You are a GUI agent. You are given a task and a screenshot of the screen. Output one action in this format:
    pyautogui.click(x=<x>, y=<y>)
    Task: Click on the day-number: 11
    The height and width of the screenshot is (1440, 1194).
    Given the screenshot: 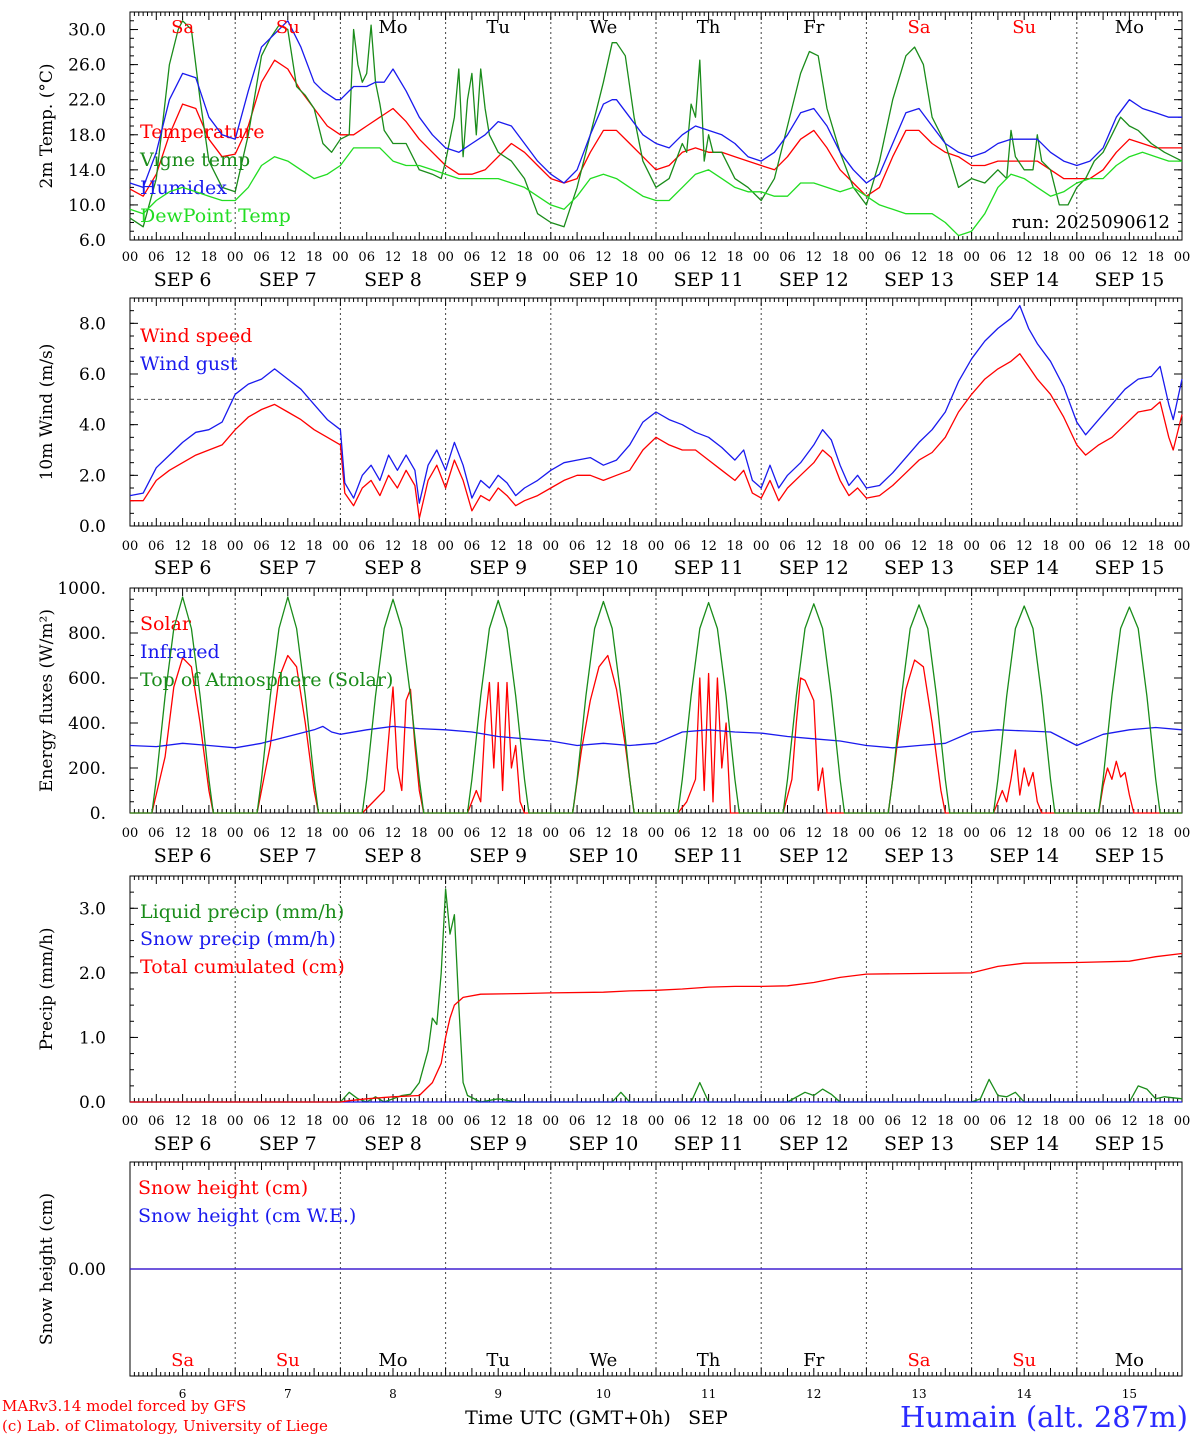 What is the action you would take?
    pyautogui.click(x=708, y=1394)
    